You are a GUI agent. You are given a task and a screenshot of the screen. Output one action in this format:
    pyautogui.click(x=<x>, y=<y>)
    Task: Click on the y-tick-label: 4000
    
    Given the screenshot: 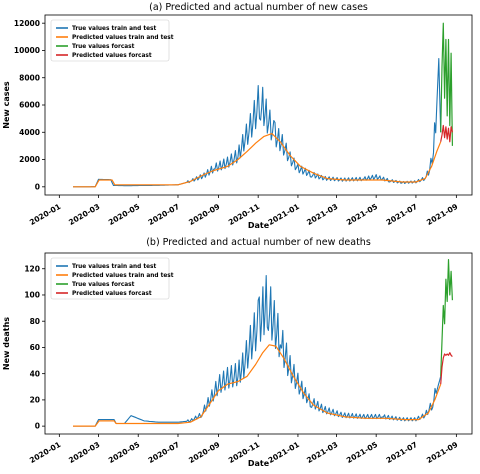 What is the action you would take?
    pyautogui.click(x=29, y=132)
    